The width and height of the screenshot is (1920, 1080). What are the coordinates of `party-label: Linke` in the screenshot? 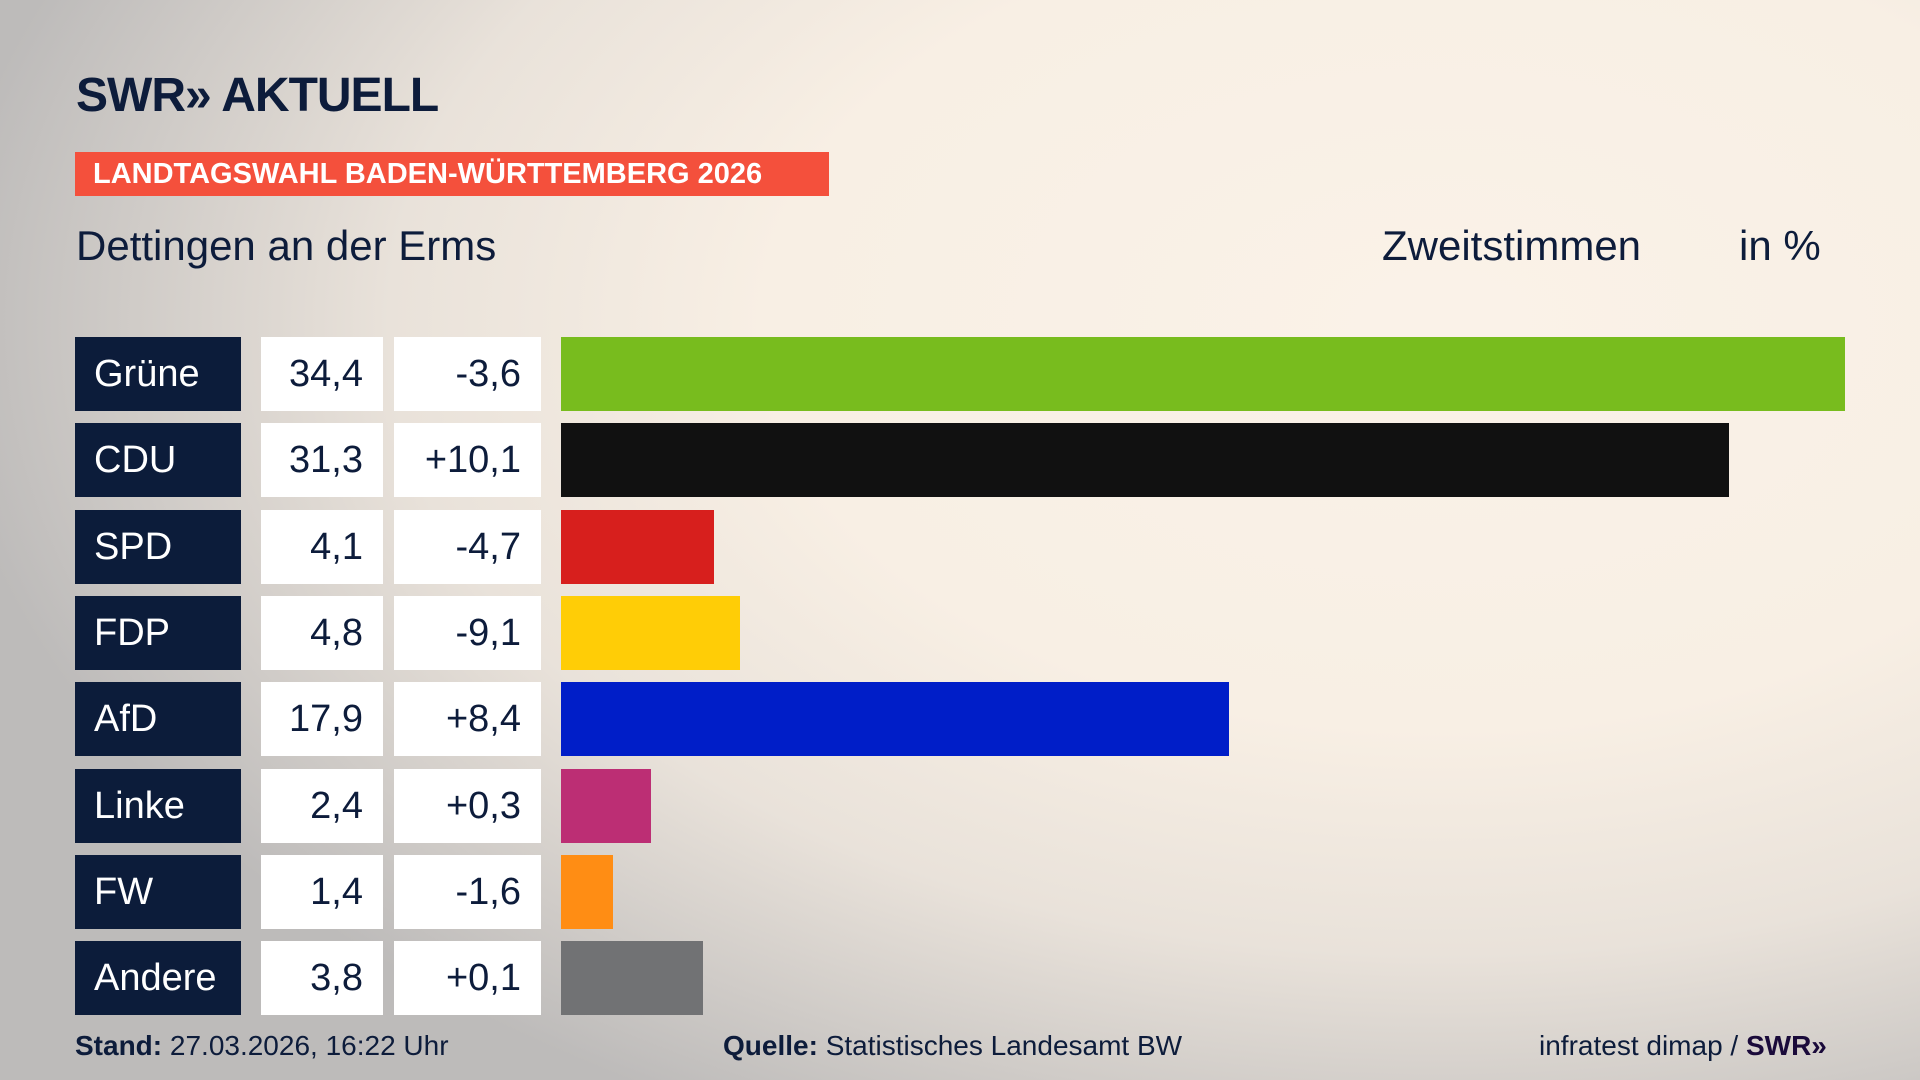 It's located at (158, 805).